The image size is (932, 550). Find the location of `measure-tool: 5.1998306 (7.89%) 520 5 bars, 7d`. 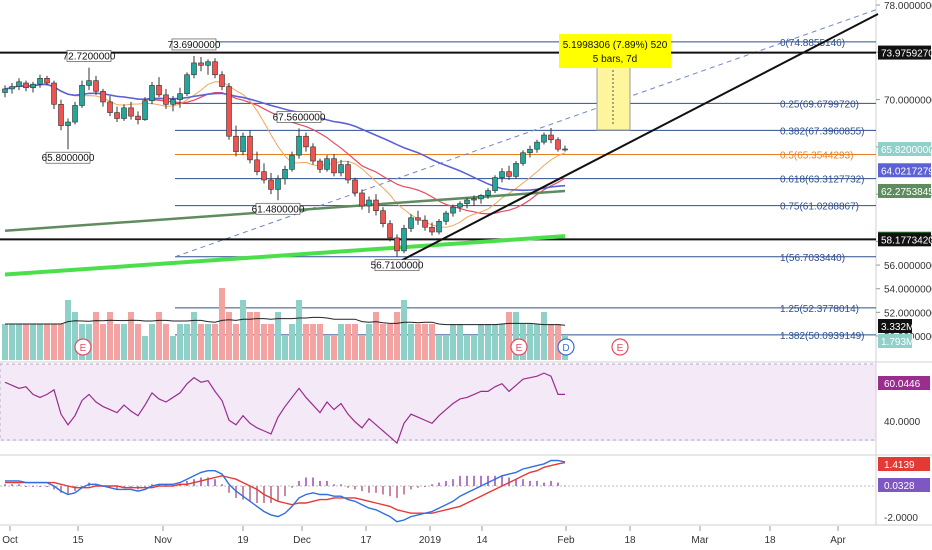

measure-tool: 5.1998306 (7.89%) 520 5 bars, 7d is located at coordinates (615, 82).